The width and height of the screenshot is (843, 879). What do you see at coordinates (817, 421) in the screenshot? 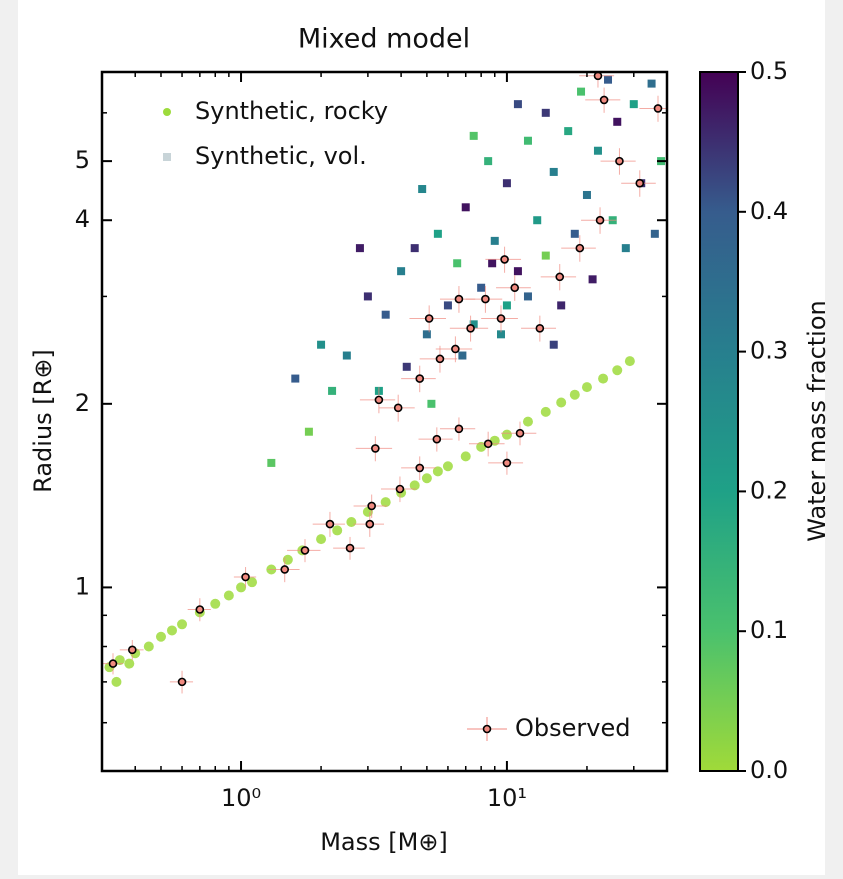
I see `colorbar-label: Water mass fraction` at bounding box center [817, 421].